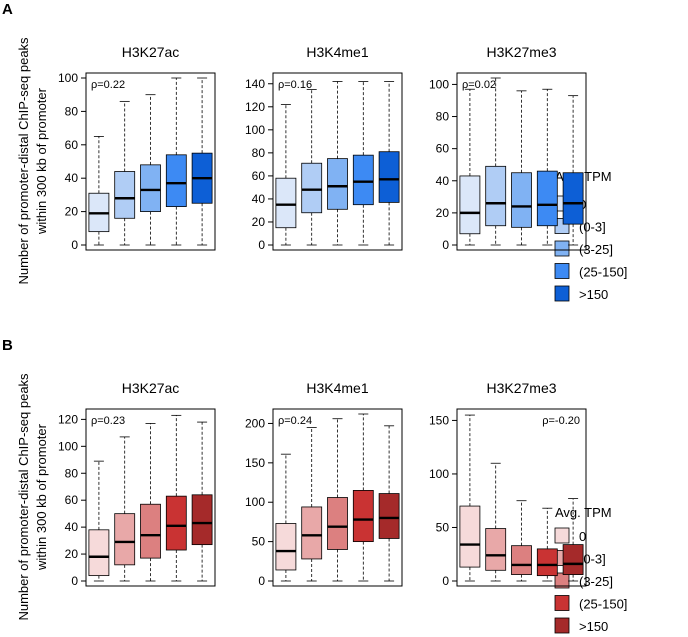 This screenshot has width=688, height=637. I want to click on legend-title: Avg. TPM, so click(583, 512).